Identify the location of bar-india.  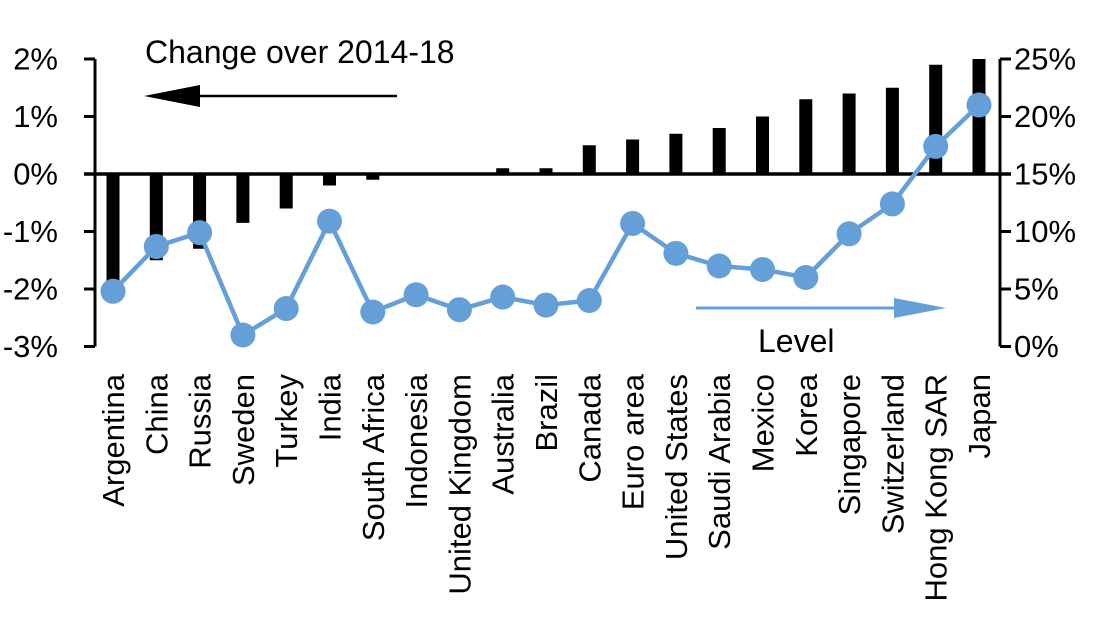
(329, 180).